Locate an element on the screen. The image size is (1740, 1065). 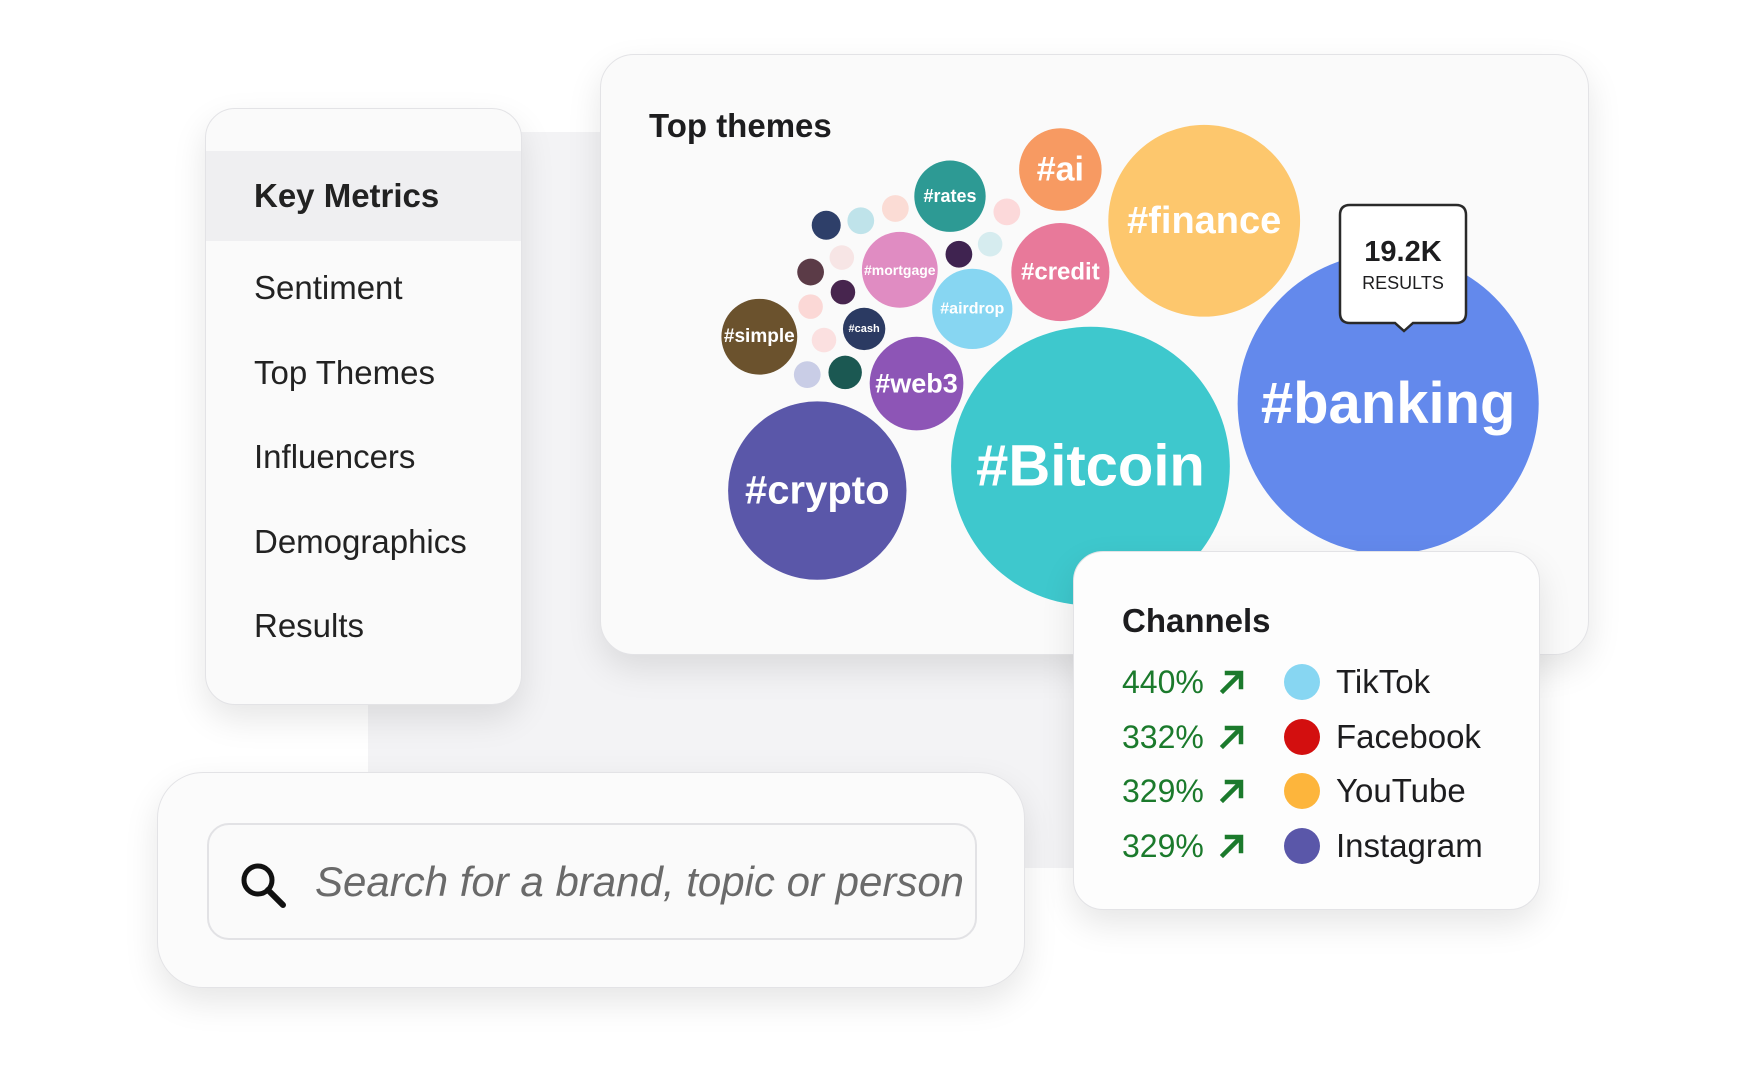
channel-name: Instagram is located at coordinates (1409, 845).